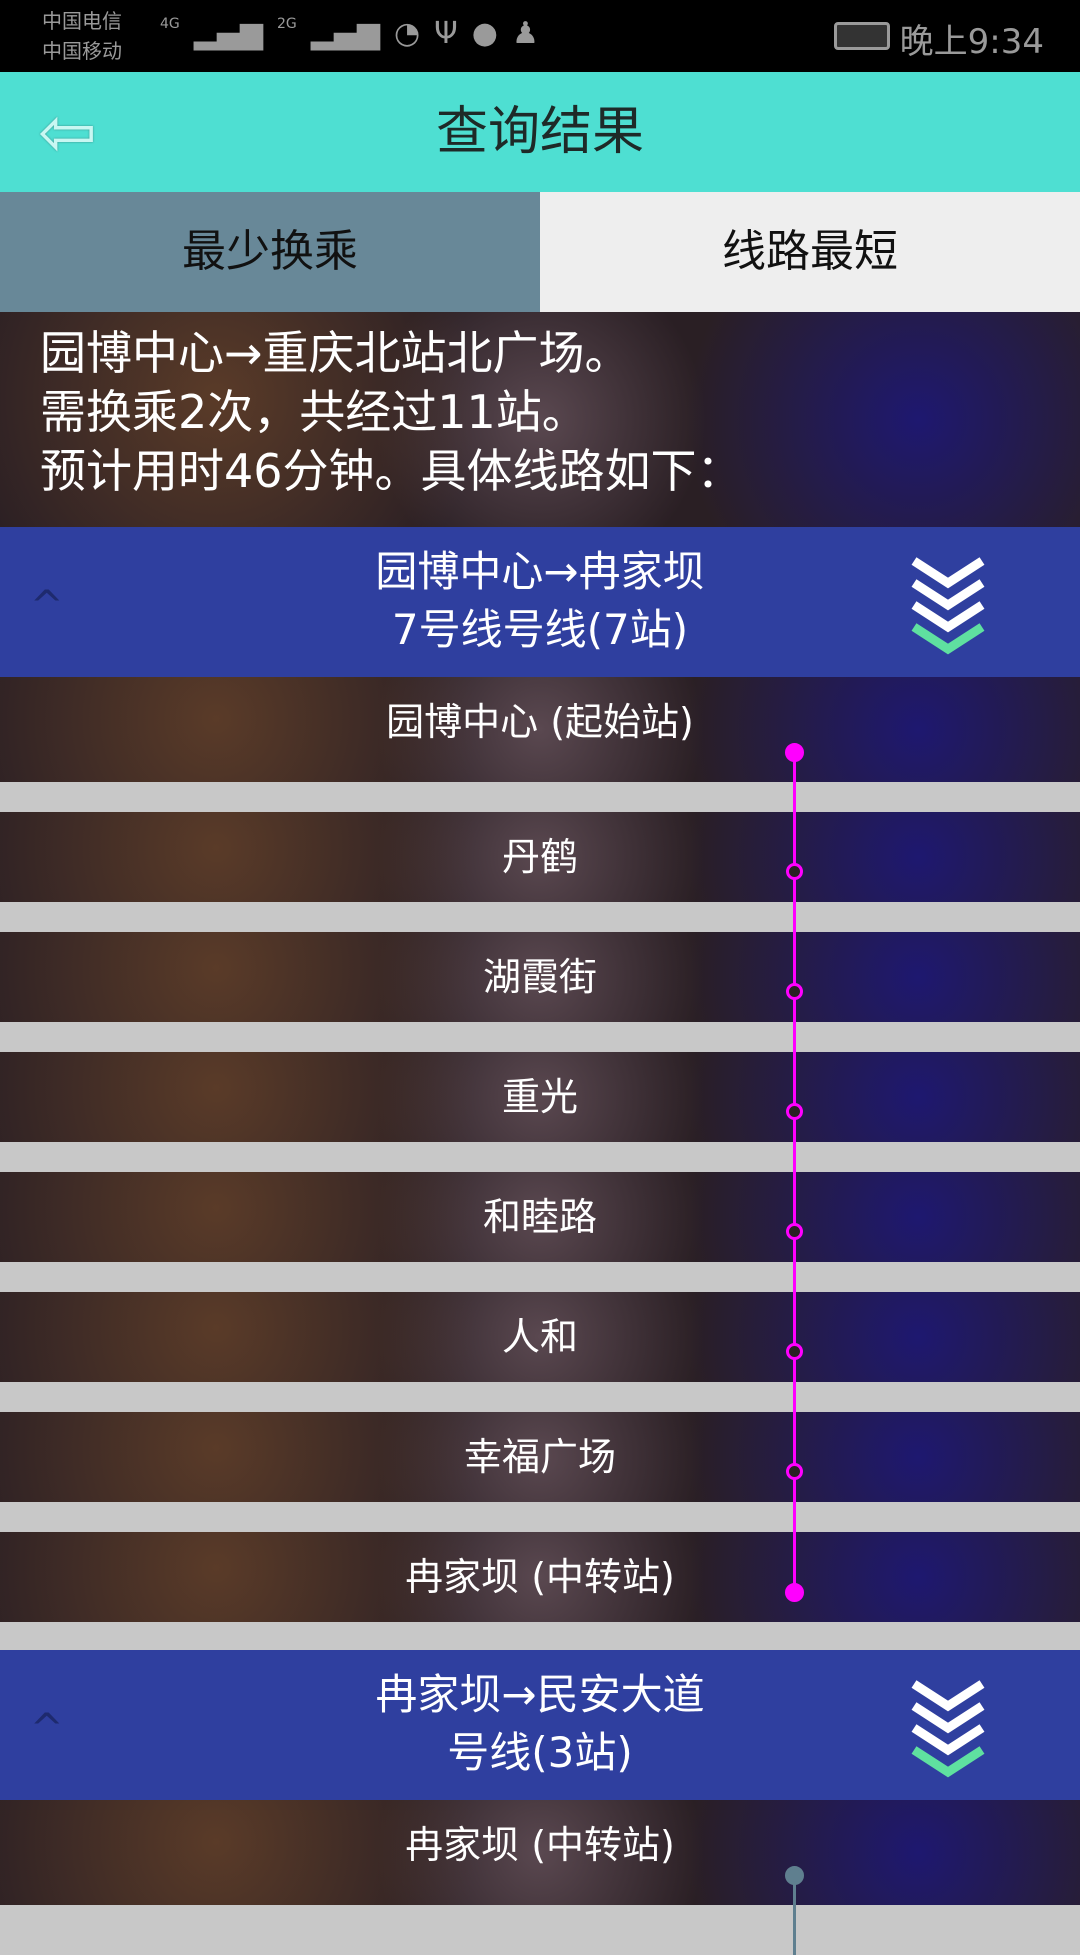  Describe the element at coordinates (82, 36) in the screenshot. I see `carriers: 中国电信 中国移动` at that location.